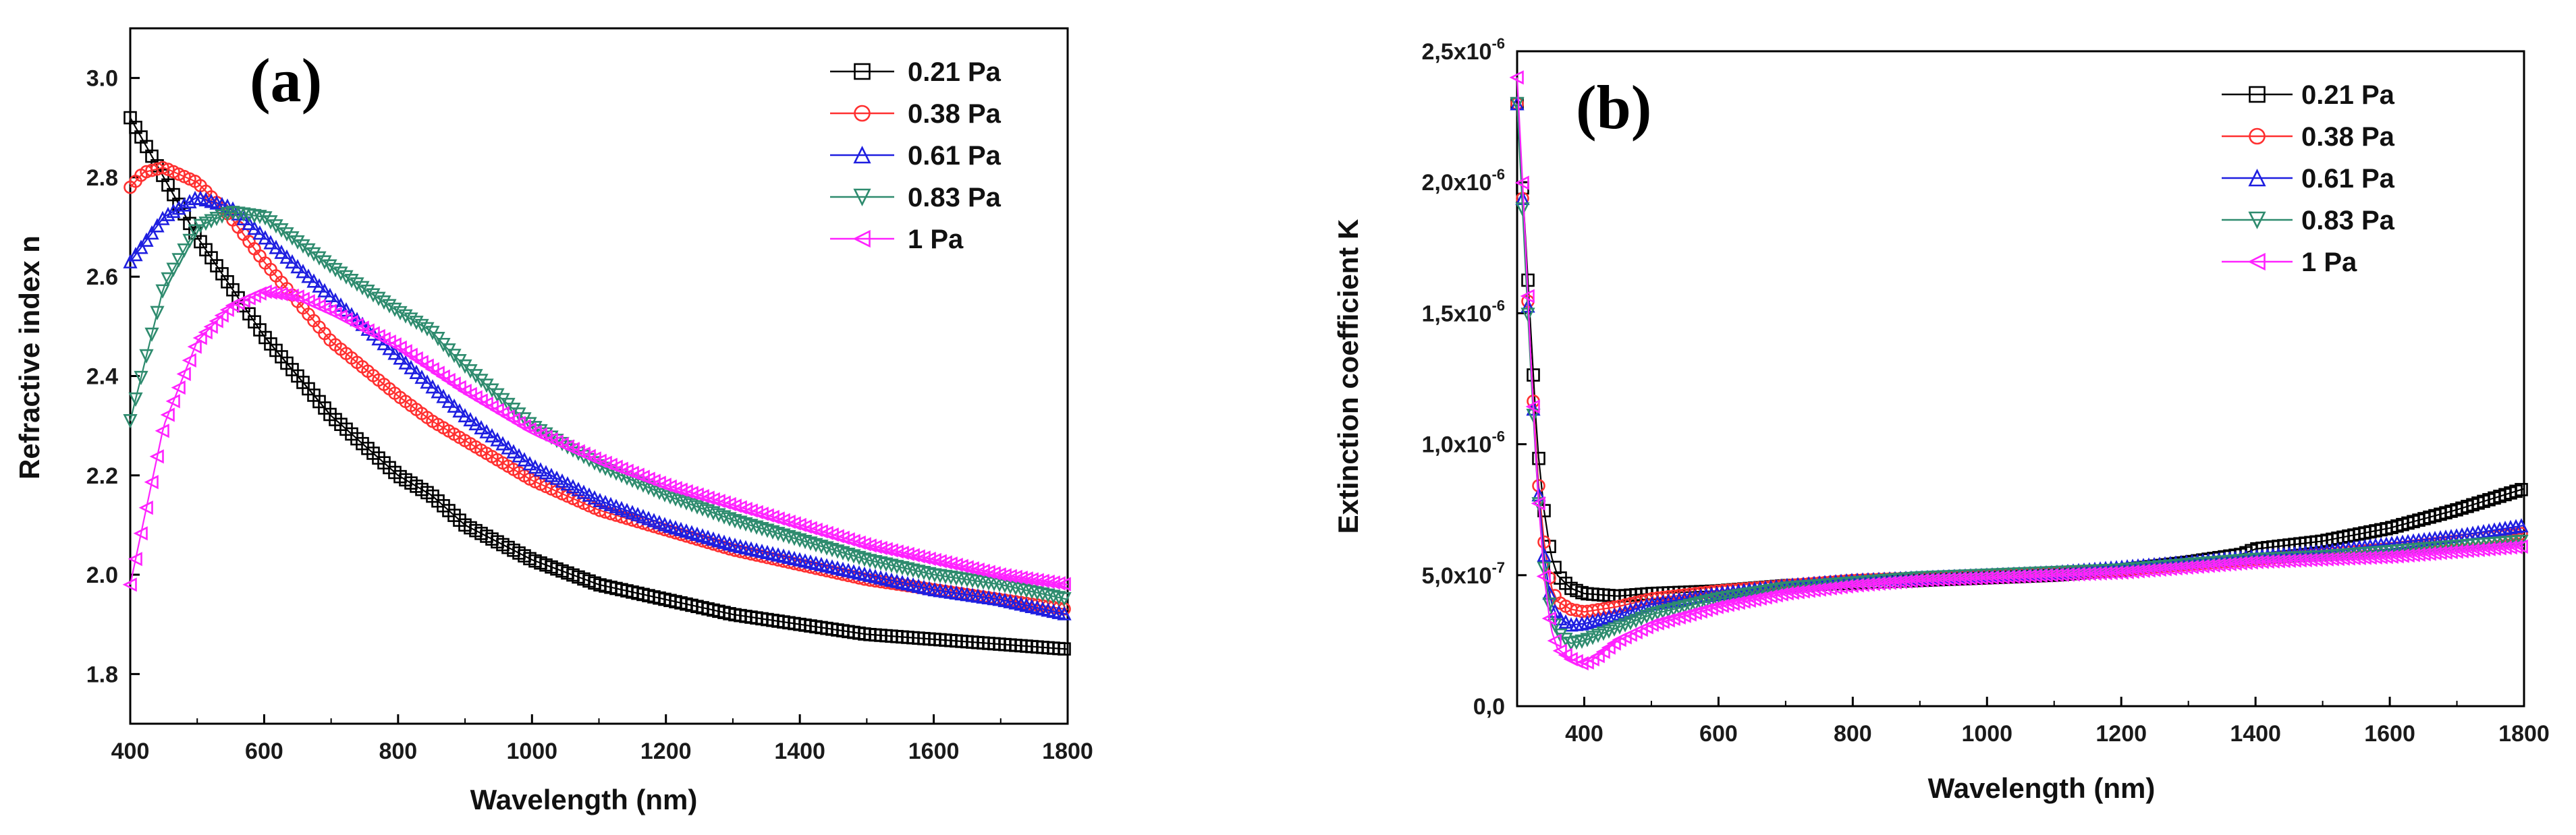  I want to click on panel-a-legend: 0.21 Pa 0.38 Pa 0.61 Pa 0.83 Pa 1 Pa, so click(916, 156).